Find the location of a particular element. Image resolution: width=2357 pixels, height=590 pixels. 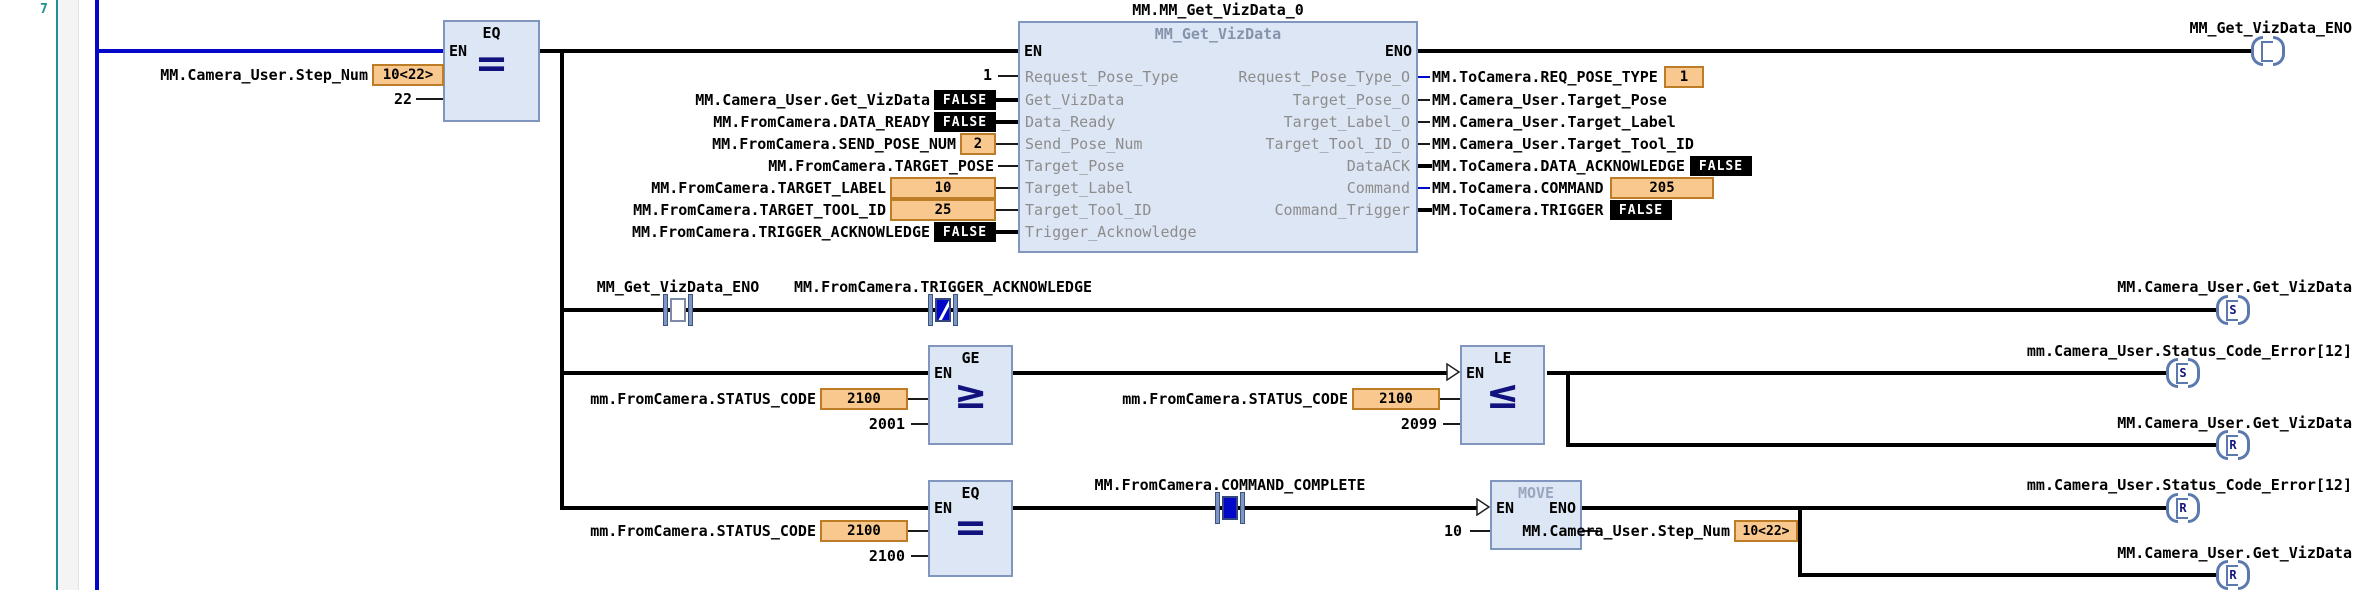

rung3-reset-coil-label: MM.Camera_User.Get_VizData is located at coordinates (2234, 423).